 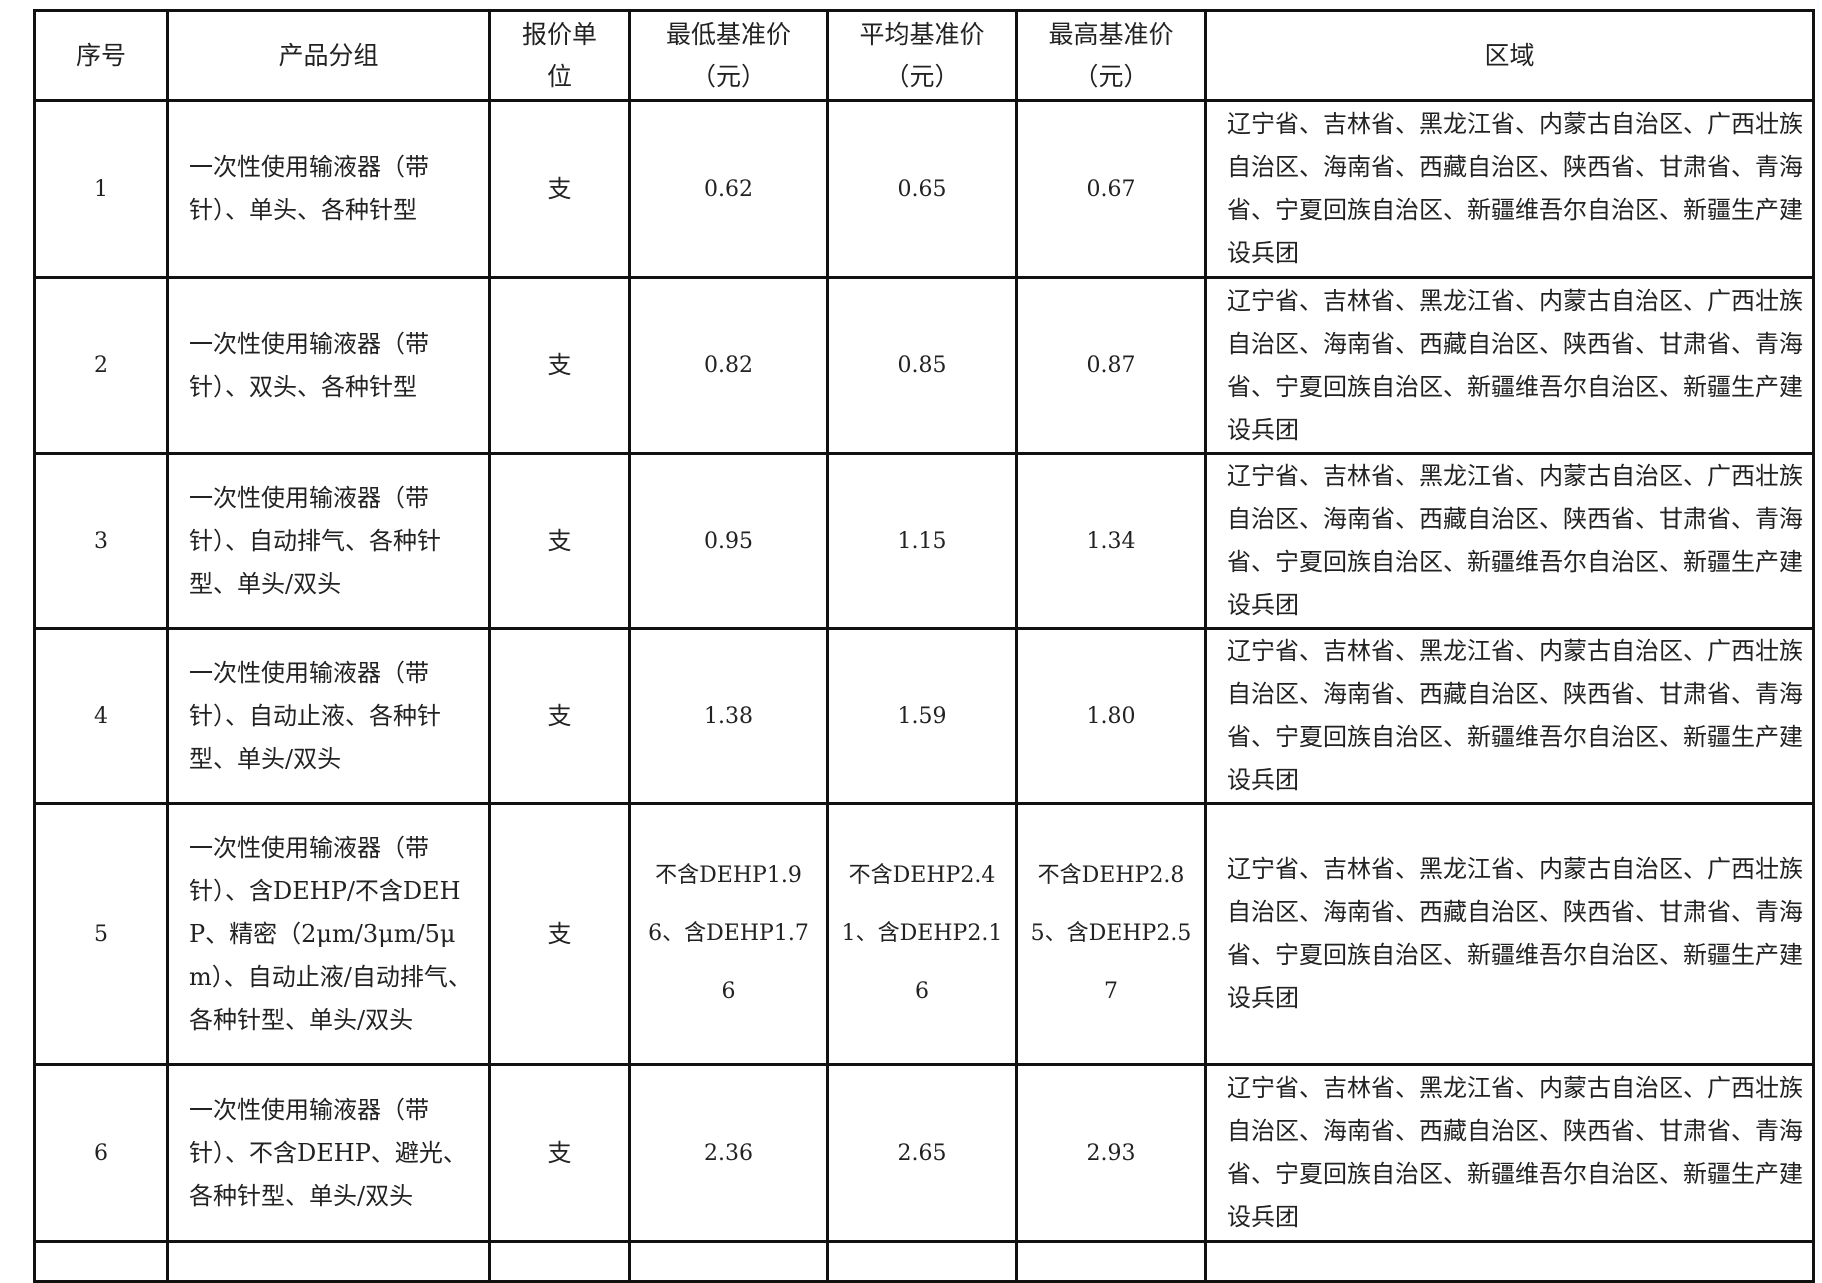 I want to click on product-group: 一次性使用输液器（带针）、自动排气、各种针型、单头/双头, so click(x=328, y=541).